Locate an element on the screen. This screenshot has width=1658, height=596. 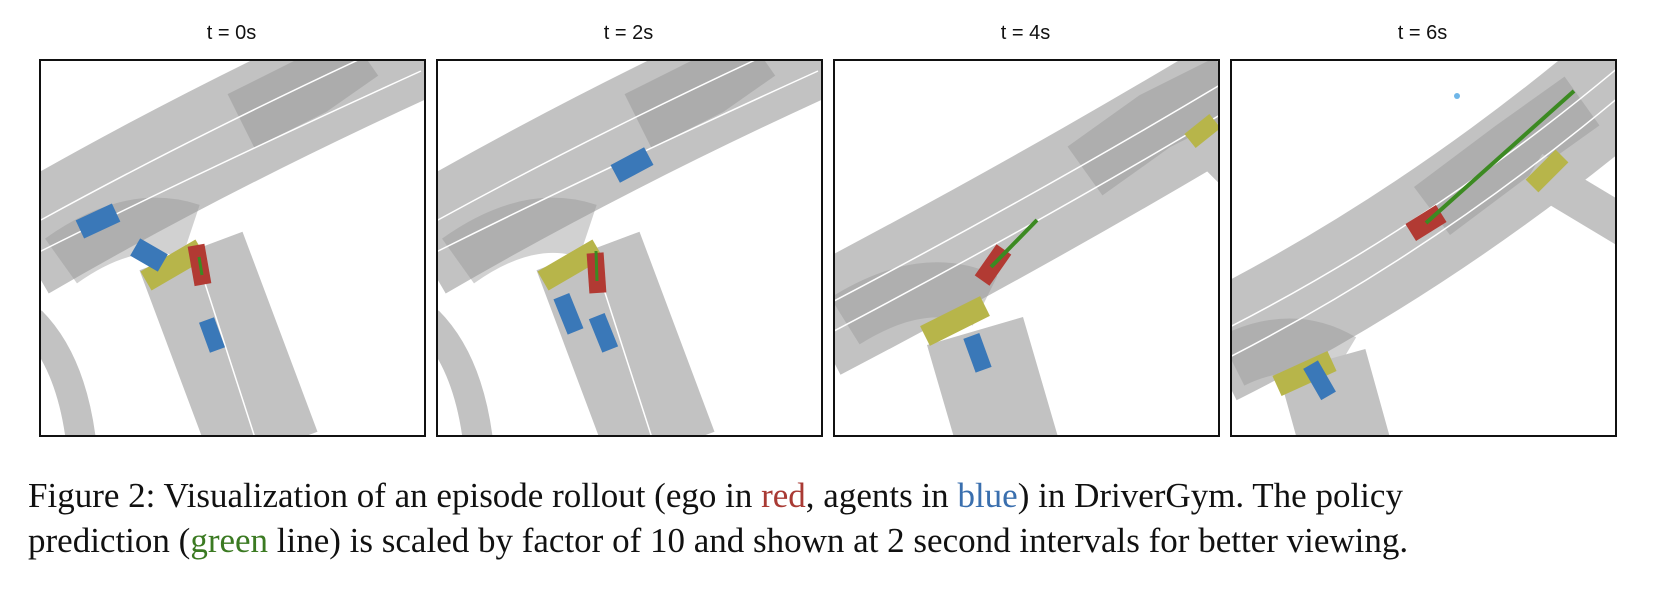
scene-map-t0 is located at coordinates (232, 248).